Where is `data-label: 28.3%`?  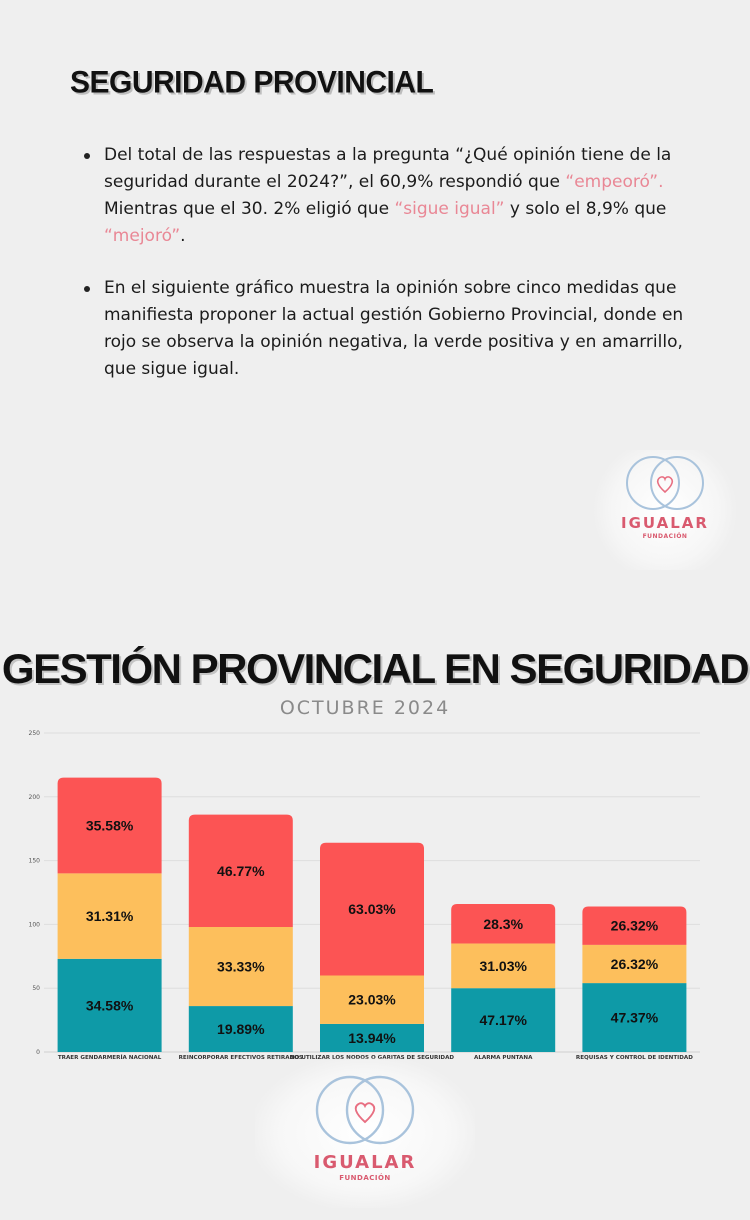 data-label: 28.3% is located at coordinates (503, 924).